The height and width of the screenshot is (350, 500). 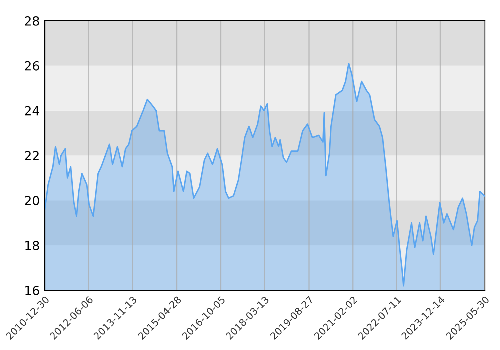 I want to click on y-tick-label: 16, so click(x=33, y=291).